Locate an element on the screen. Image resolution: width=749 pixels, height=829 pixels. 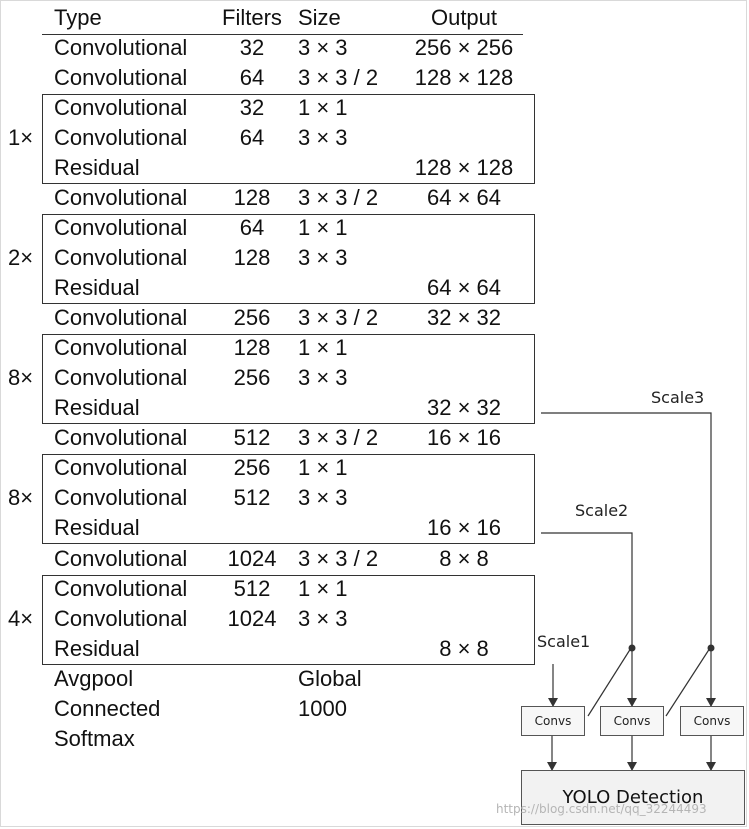
row-16-type: Residual is located at coordinates (97, 527).